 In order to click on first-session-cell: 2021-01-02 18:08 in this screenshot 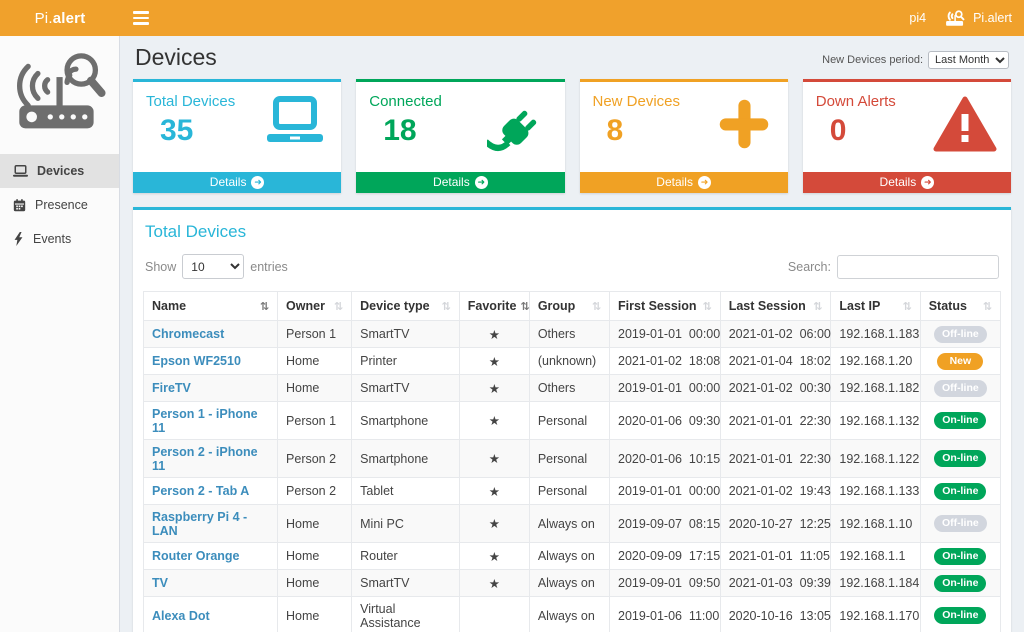, I will do `click(665, 361)`.